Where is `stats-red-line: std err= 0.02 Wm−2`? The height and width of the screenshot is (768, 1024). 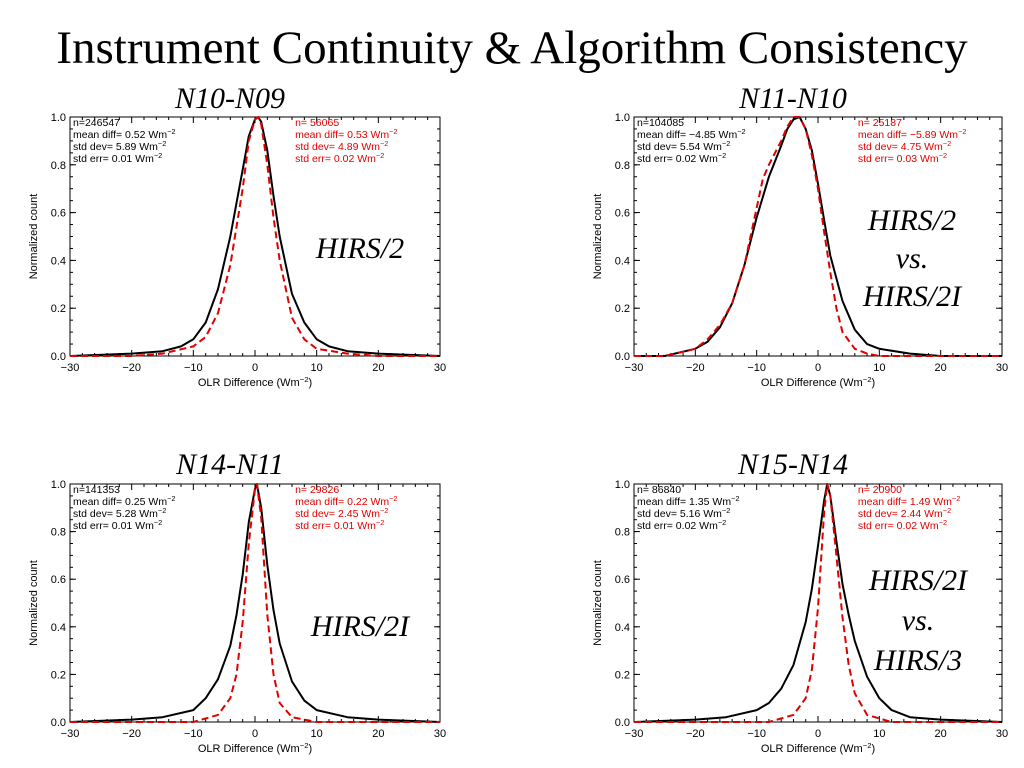
stats-red-line: std err= 0.02 Wm−2 is located at coordinates (902, 525).